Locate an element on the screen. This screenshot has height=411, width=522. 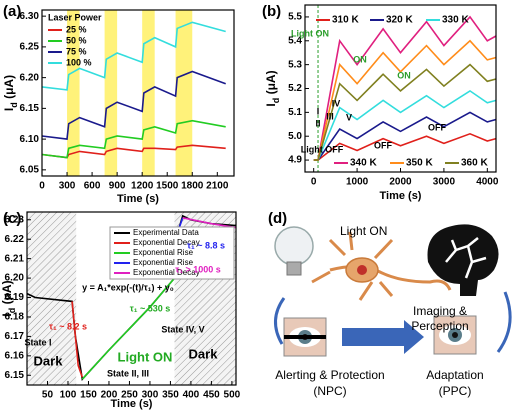
diagram-label: Adaptation is located at coordinates (454, 375).